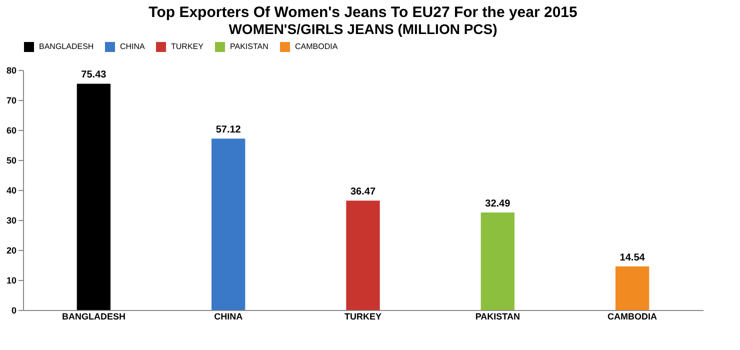 The width and height of the screenshot is (740, 350). I want to click on x-tick-label: PAKISTAN, so click(497, 317).